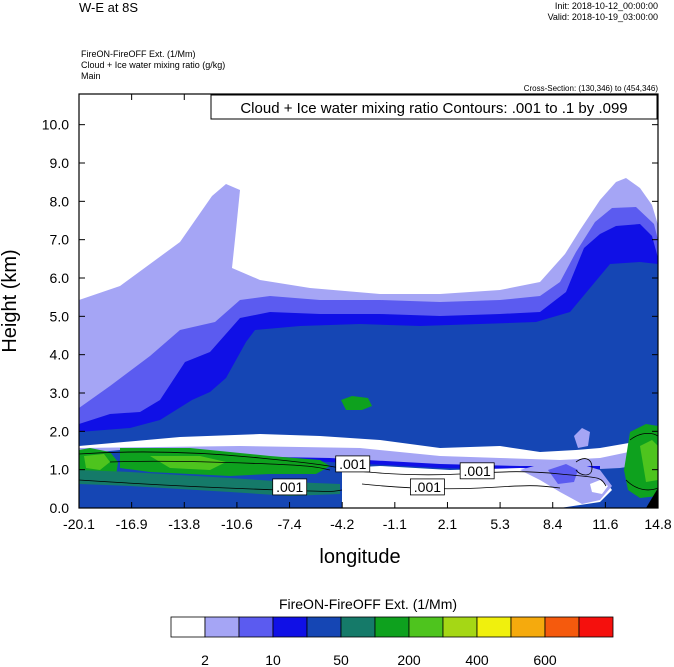  Describe the element at coordinates (605, 524) in the screenshot. I see `x-tick-label: 11.6` at that location.